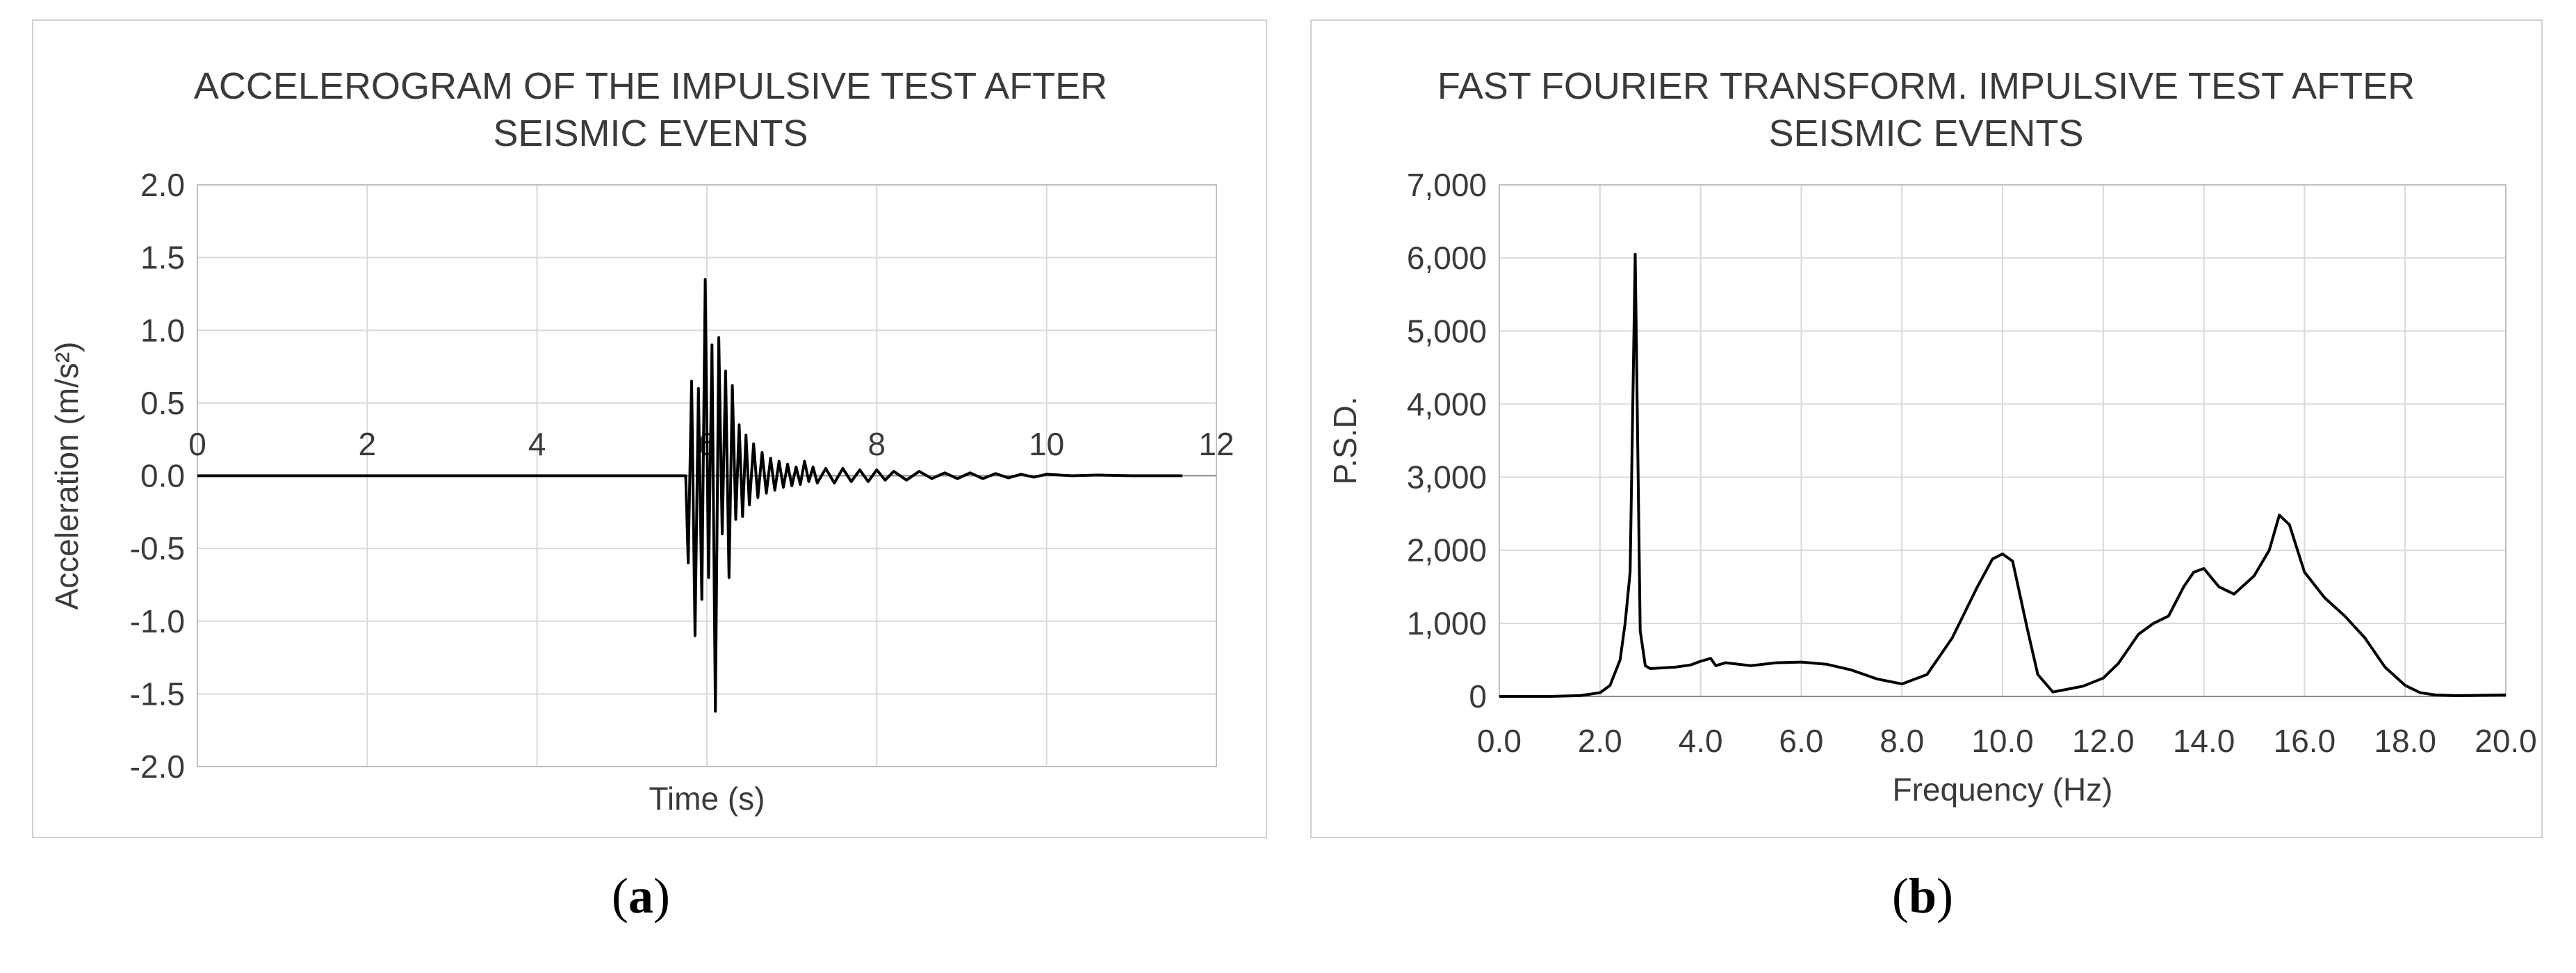 The height and width of the screenshot is (973, 2576). Describe the element at coordinates (1801, 741) in the screenshot. I see `x-tick-label: 6.0` at that location.